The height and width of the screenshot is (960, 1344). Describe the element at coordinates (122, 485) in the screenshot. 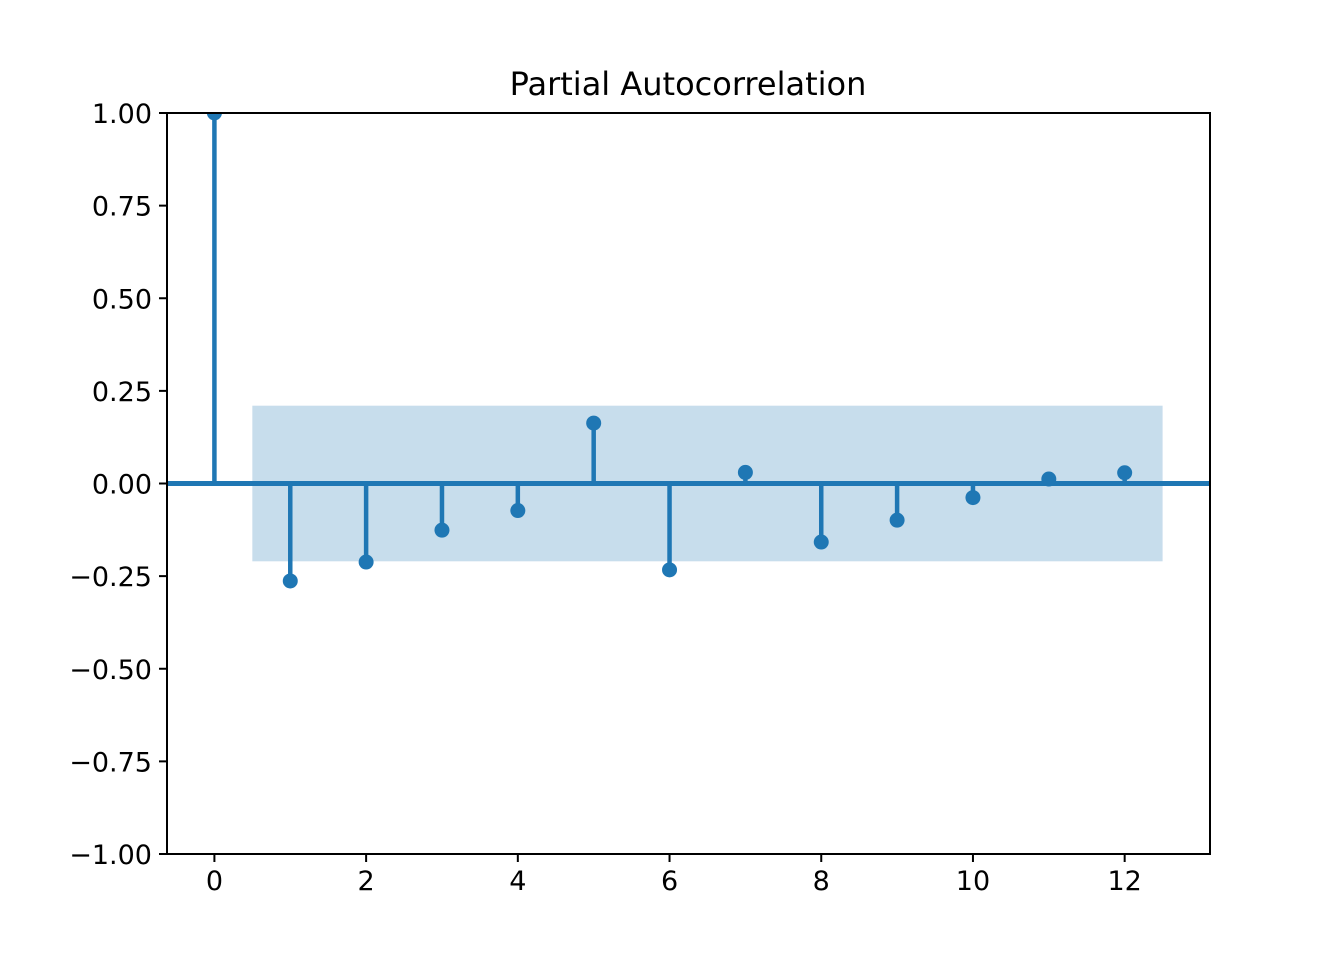

I see `y-tick-label: 0.00` at that location.